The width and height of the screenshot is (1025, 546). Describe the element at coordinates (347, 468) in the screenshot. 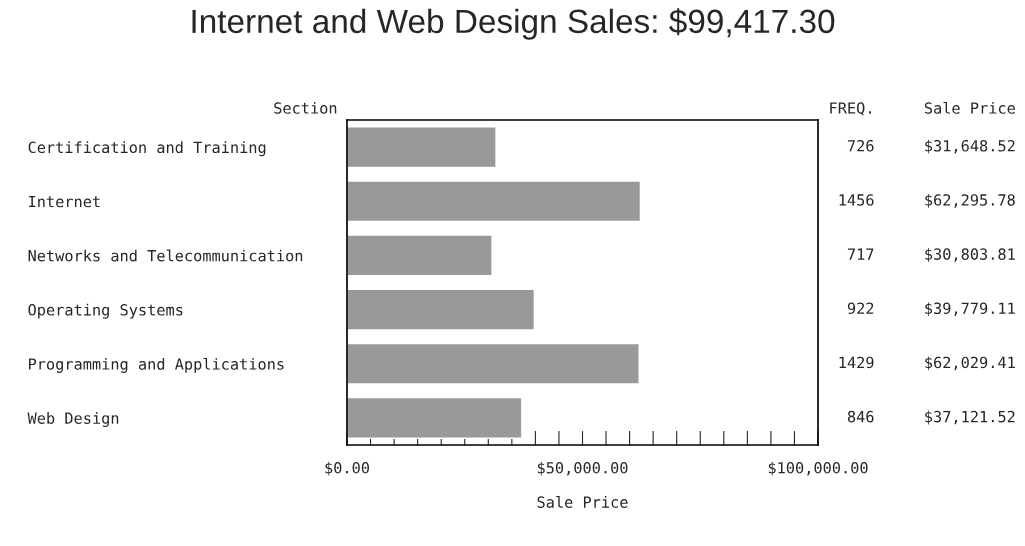

I see `x-tick-label: $0.00` at that location.